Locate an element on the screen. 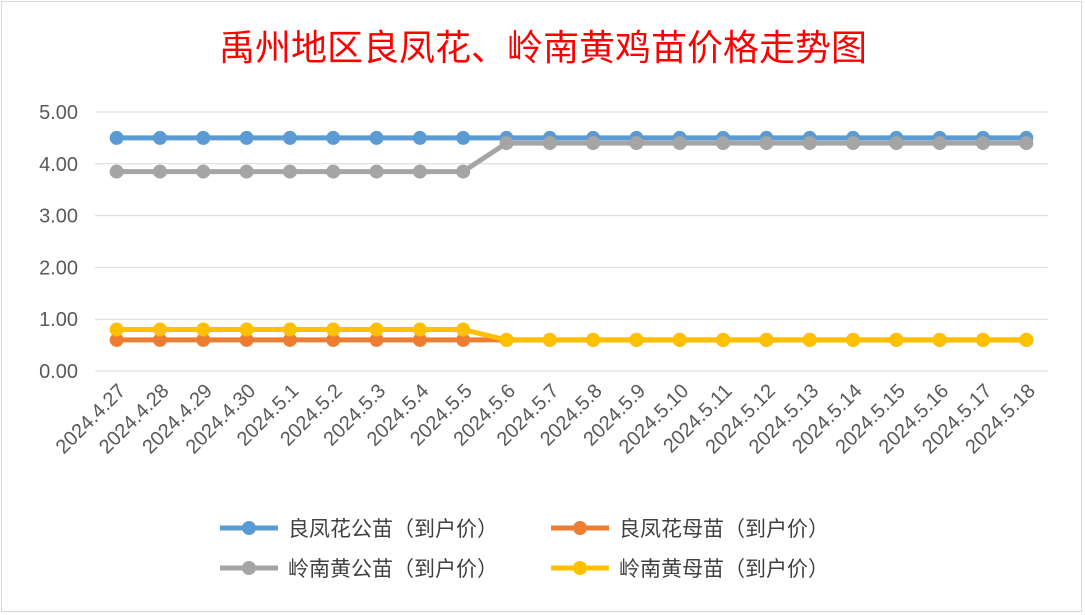 The width and height of the screenshot is (1085, 615). legend-label: 良凤花母苗（到户价） is located at coordinates (724, 529).